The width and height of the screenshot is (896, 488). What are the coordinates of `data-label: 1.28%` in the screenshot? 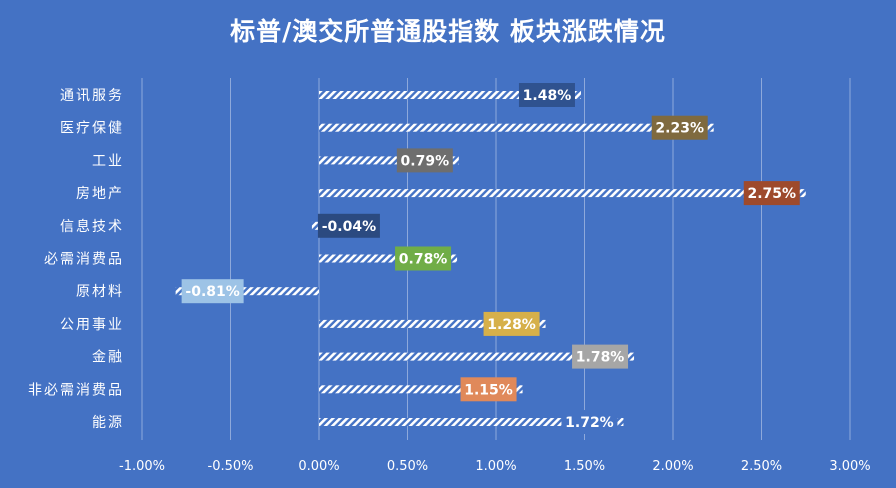 It's located at (511, 325).